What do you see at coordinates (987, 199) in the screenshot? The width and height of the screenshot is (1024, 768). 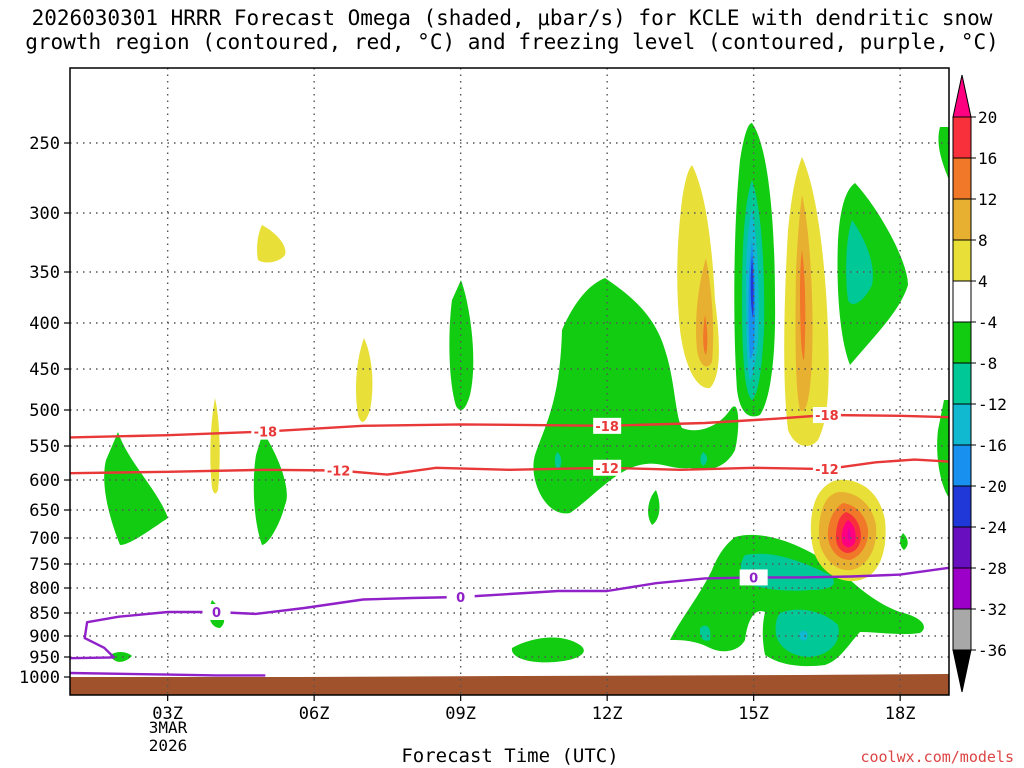 I see `colorbar-label: 12` at bounding box center [987, 199].